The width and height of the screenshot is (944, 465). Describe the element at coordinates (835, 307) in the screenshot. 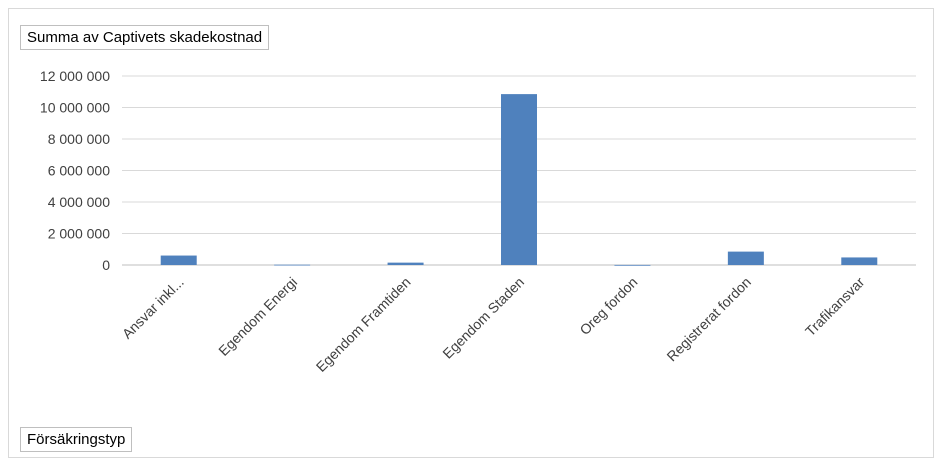

I see `x-tick-label: Trafikansvar` at that location.